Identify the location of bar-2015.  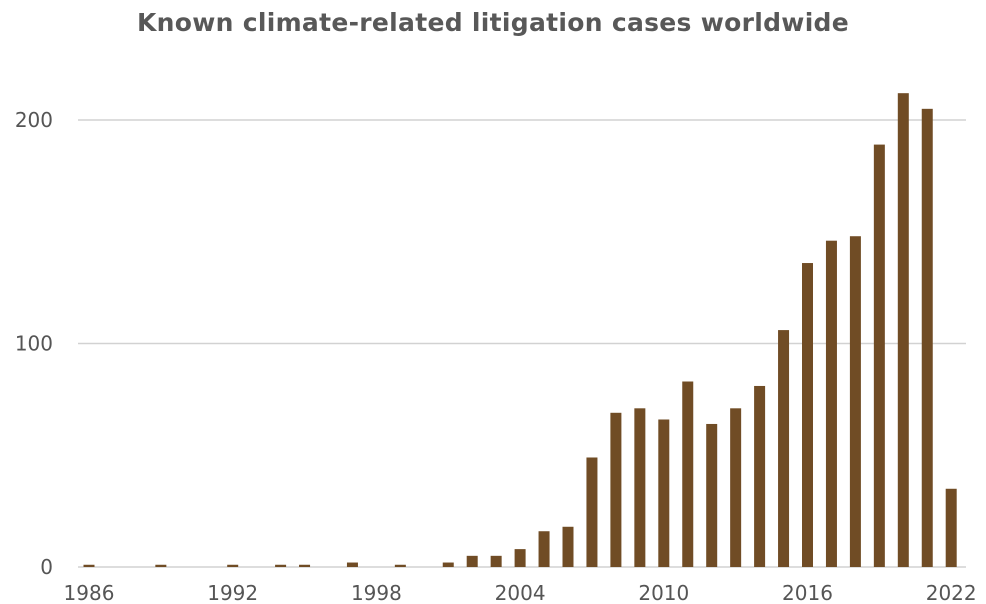
(784, 448).